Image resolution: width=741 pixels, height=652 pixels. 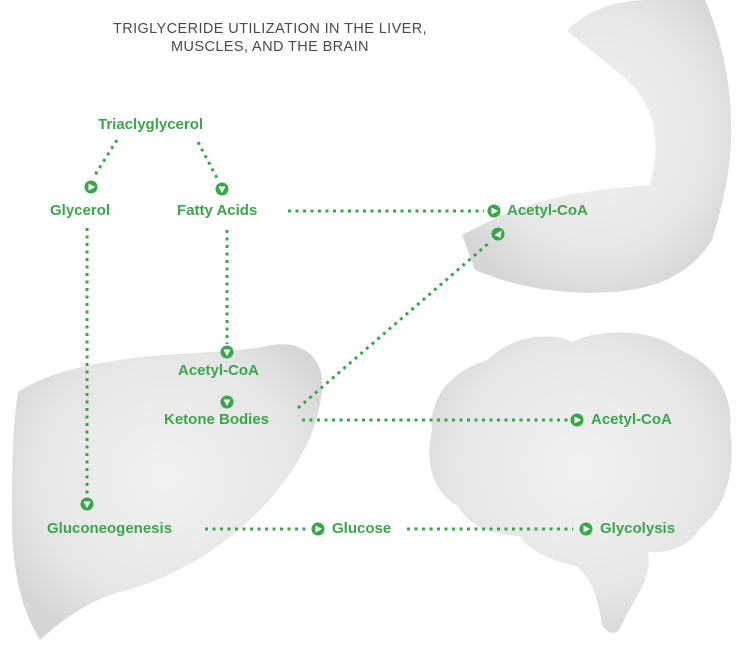 What do you see at coordinates (494, 211) in the screenshot?
I see `arrow-to-muscle-acetyl-coa` at bounding box center [494, 211].